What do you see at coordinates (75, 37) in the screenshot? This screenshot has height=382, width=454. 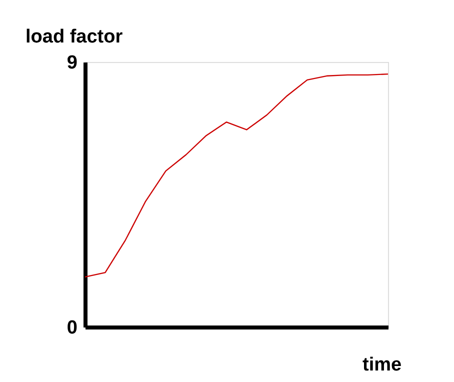 I see `y-axis-title: load factor` at bounding box center [75, 37].